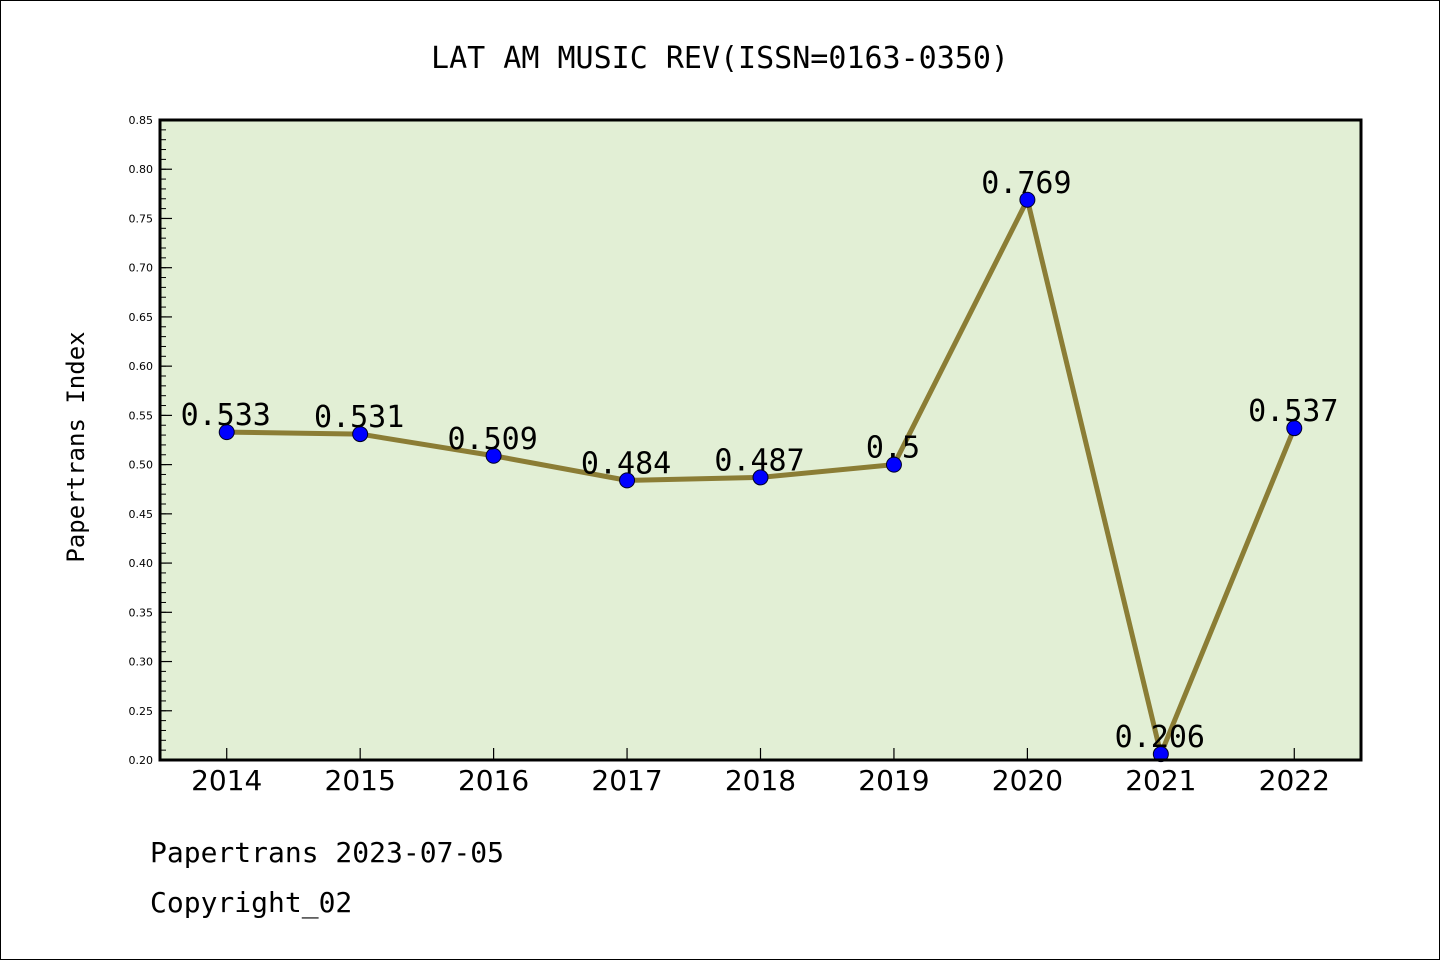 Image resolution: width=1440 pixels, height=960 pixels. I want to click on y-axis-label: Papertrans Index, so click(76, 446).